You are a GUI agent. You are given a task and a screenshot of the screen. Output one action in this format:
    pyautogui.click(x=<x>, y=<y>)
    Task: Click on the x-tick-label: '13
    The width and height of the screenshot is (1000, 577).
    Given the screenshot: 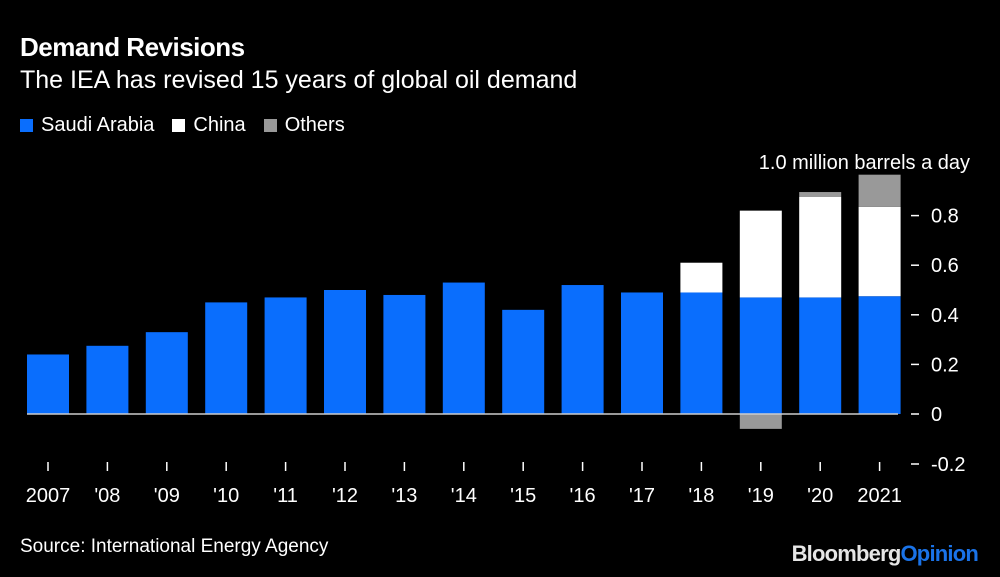 What is the action you would take?
    pyautogui.click(x=404, y=496)
    